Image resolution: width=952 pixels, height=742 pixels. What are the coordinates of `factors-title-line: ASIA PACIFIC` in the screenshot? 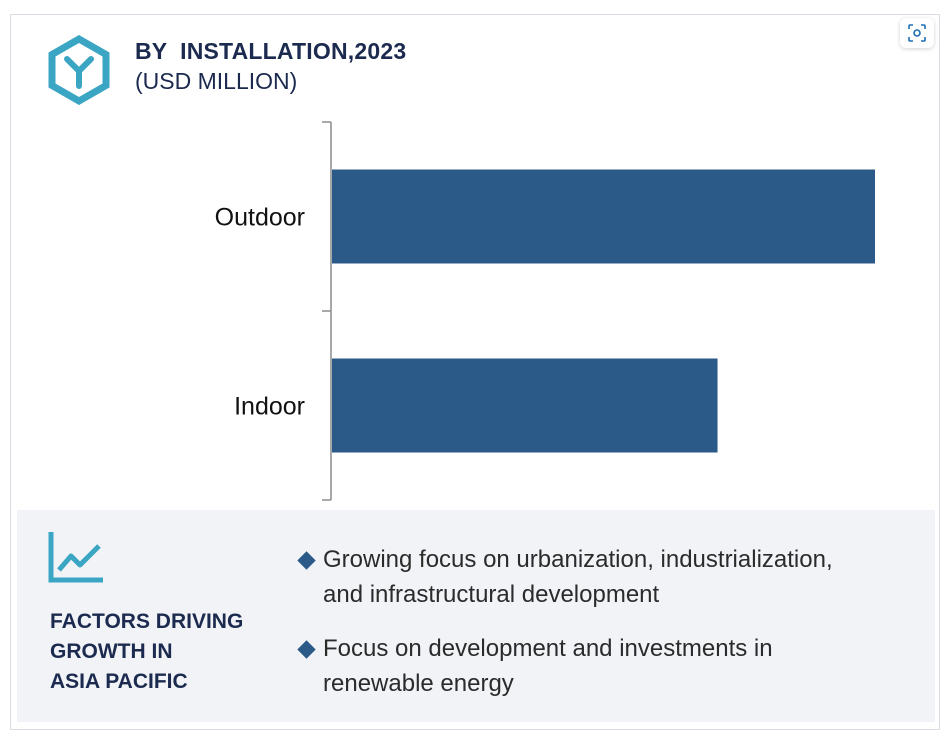 It's located at (119, 681).